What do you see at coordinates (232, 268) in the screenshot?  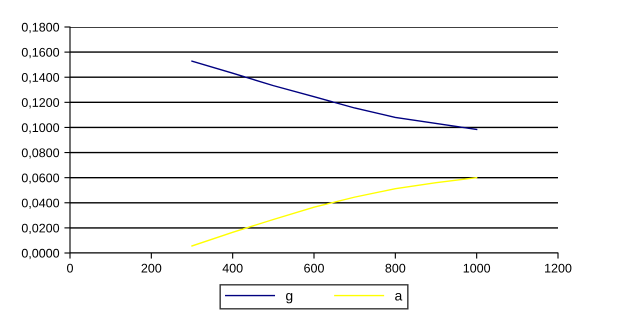 I see `x-tick-label: 400` at bounding box center [232, 268].